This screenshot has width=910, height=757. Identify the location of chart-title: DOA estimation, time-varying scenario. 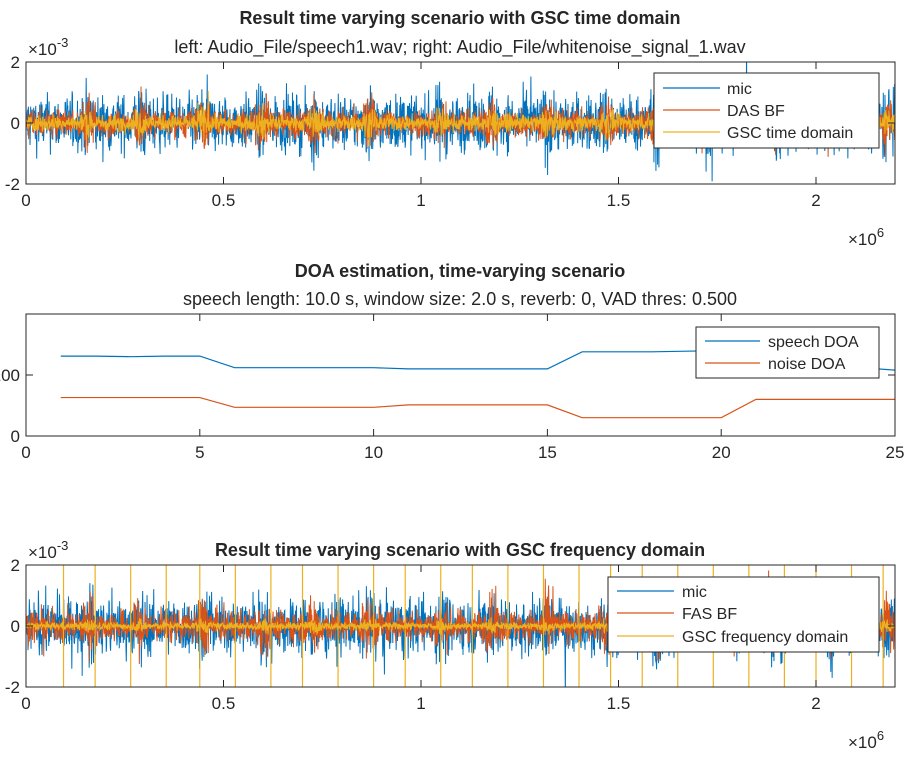
(460, 271).